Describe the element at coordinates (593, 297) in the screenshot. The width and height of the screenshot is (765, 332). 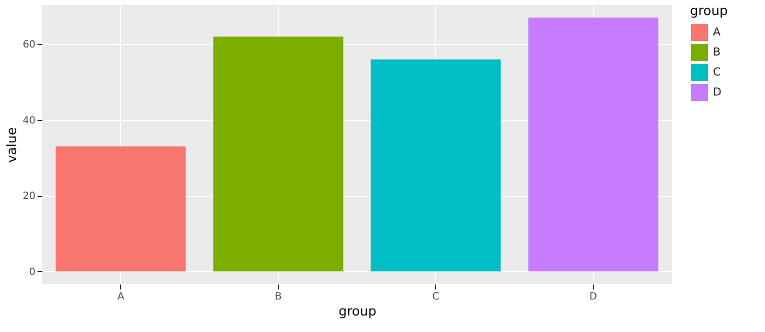
I see `x-tick-label: D` at that location.